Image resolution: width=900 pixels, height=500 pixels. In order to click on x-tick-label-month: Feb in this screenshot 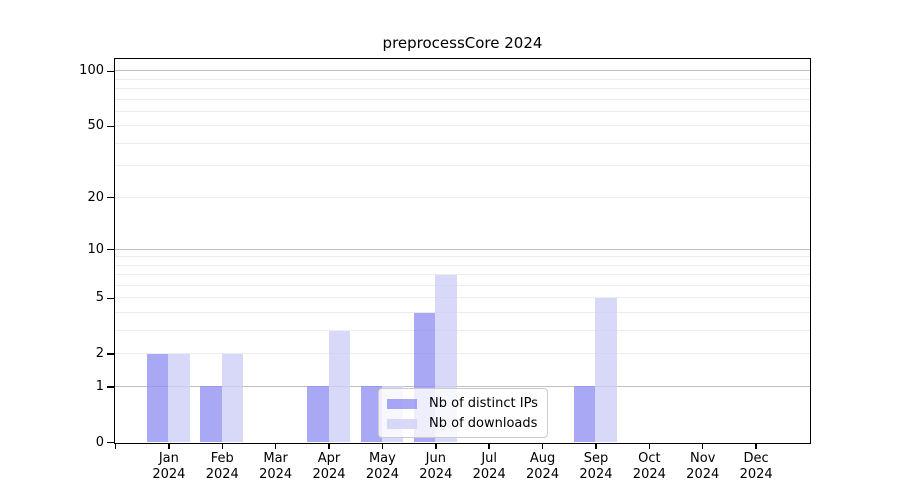, I will do `click(222, 458)`.